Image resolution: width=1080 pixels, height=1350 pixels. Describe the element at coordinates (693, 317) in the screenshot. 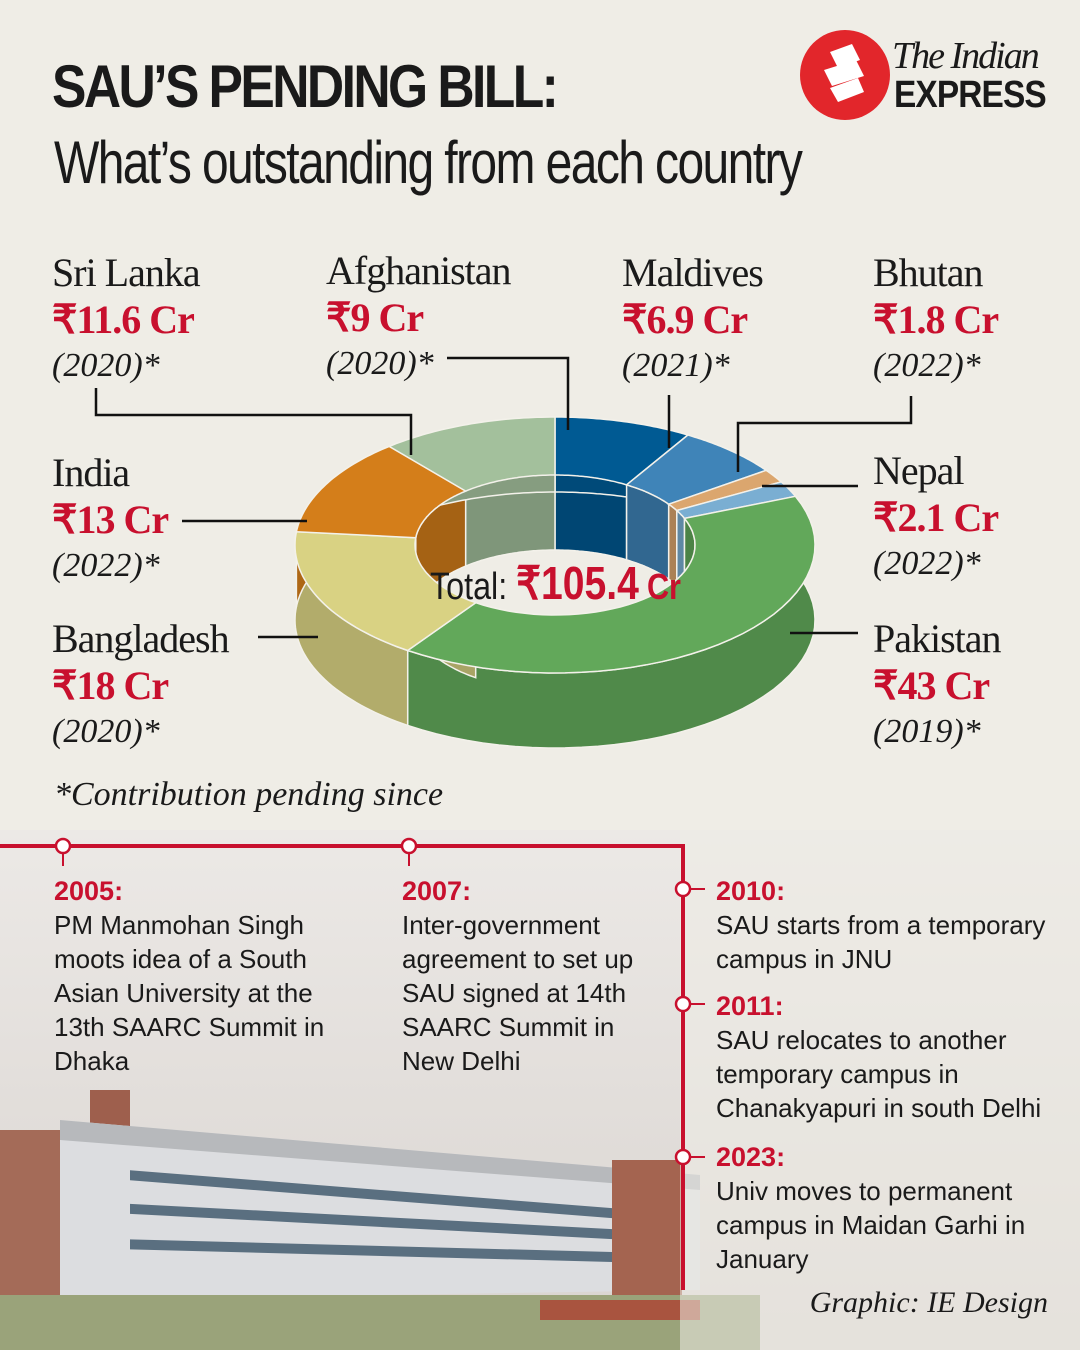

I see `label-maldives: Maldives ₹6.9 Cr (2021)*` at that location.